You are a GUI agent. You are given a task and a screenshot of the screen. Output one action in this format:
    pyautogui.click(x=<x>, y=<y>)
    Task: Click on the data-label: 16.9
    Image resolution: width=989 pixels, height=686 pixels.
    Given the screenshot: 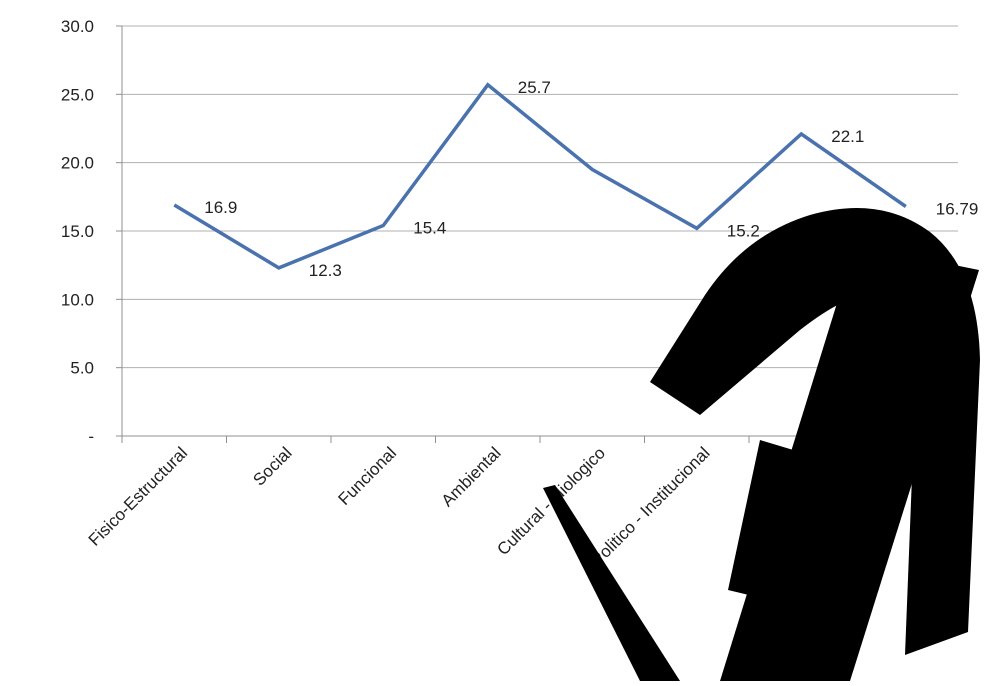 What is the action you would take?
    pyautogui.click(x=220, y=207)
    